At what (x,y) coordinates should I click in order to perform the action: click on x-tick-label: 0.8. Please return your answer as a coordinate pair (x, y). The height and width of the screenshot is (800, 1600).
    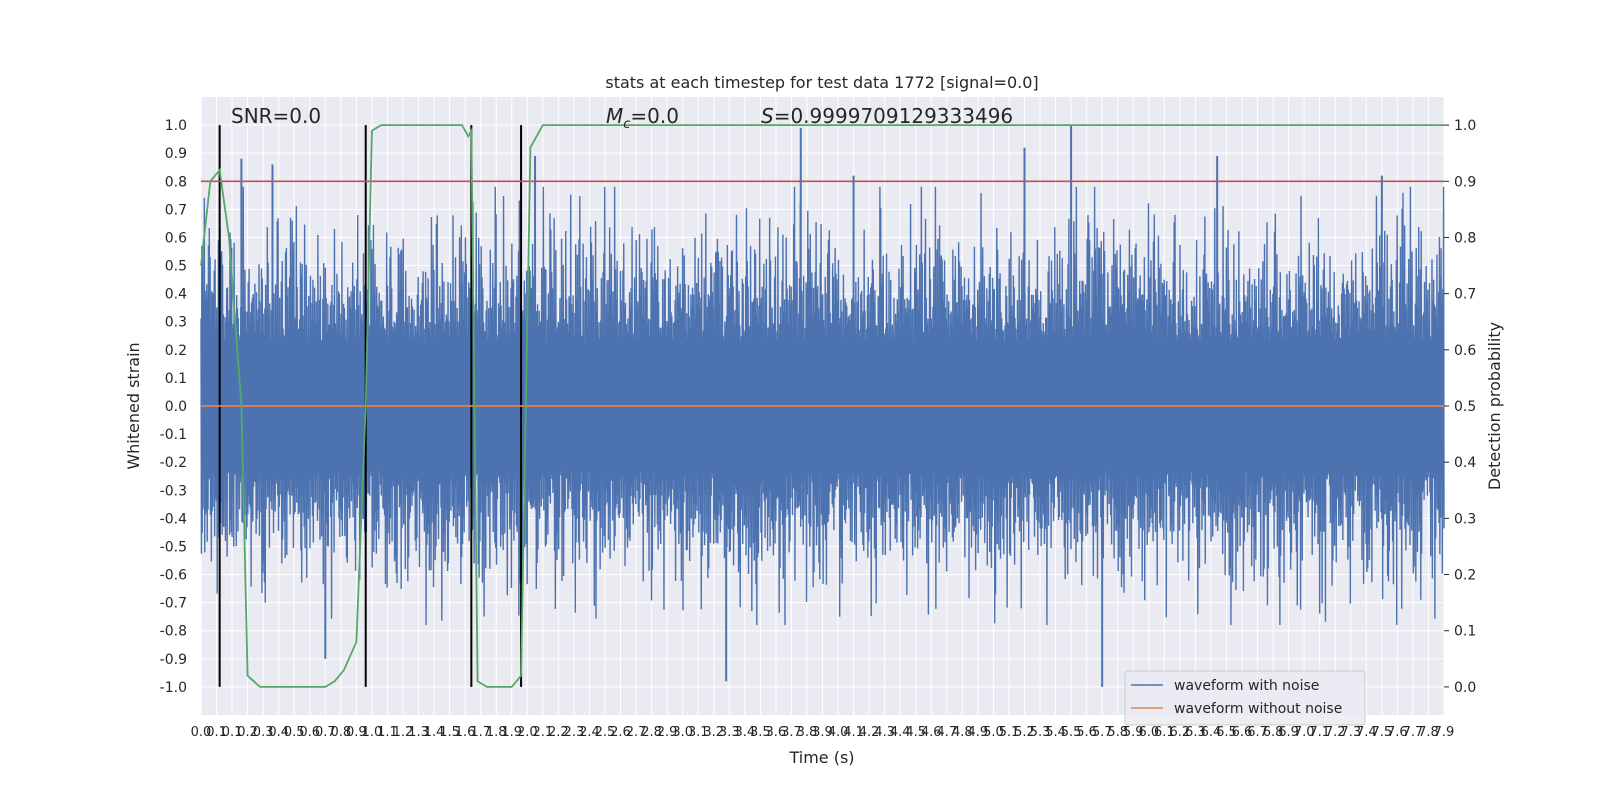
    Looking at the image, I should click on (340, 732).